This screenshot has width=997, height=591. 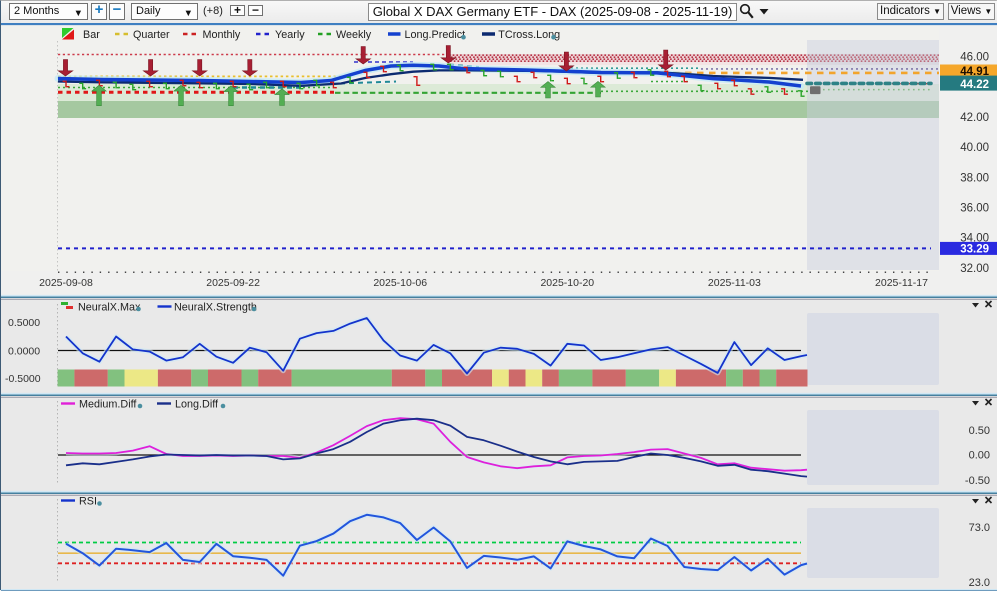 I want to click on svg-text: 2025-11-03, so click(x=734, y=283).